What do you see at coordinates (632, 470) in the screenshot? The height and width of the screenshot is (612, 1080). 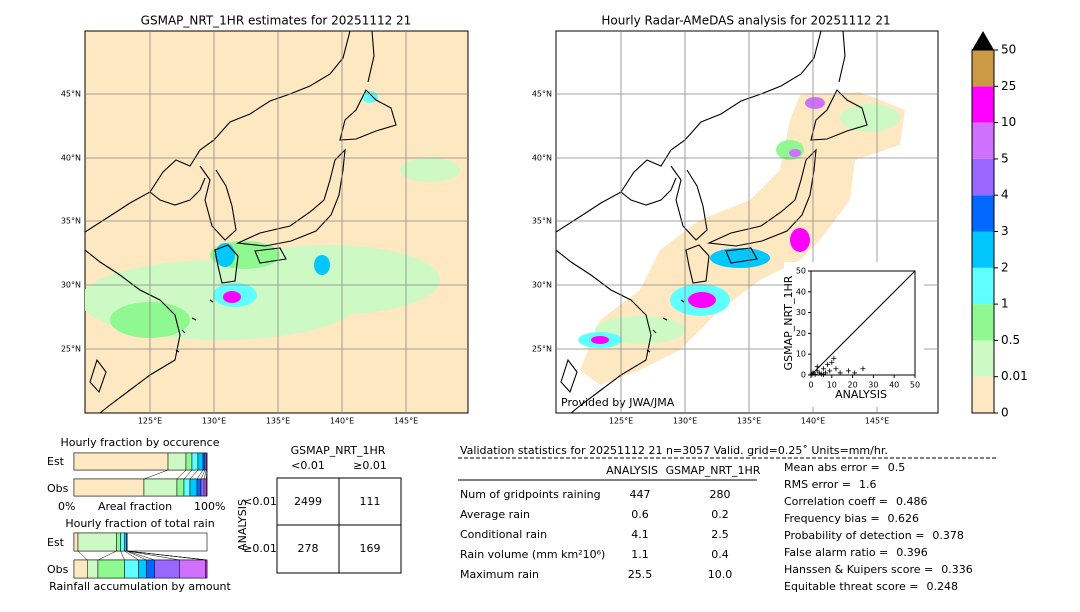 I see `column-label: ANALYSIS` at bounding box center [632, 470].